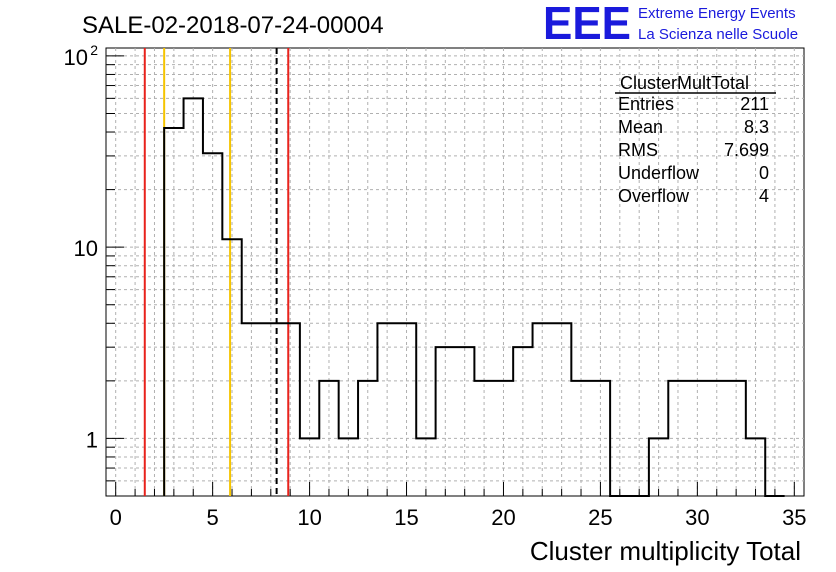  Describe the element at coordinates (86, 248) in the screenshot. I see `y-tick-label-10: 10` at that location.